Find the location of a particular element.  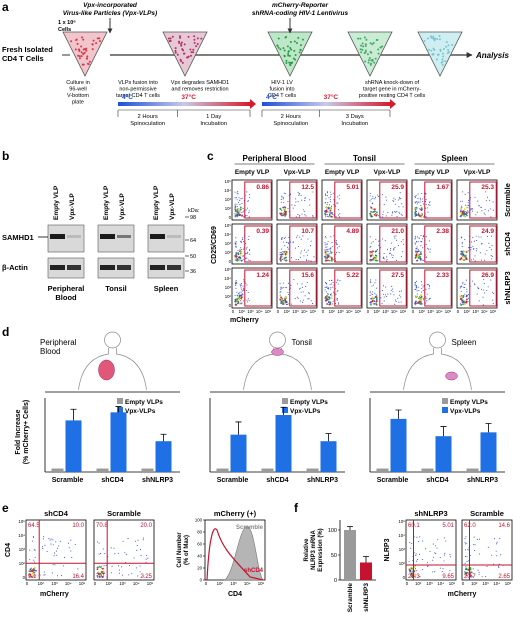

kda-marker: 98 is located at coordinates (193, 218).